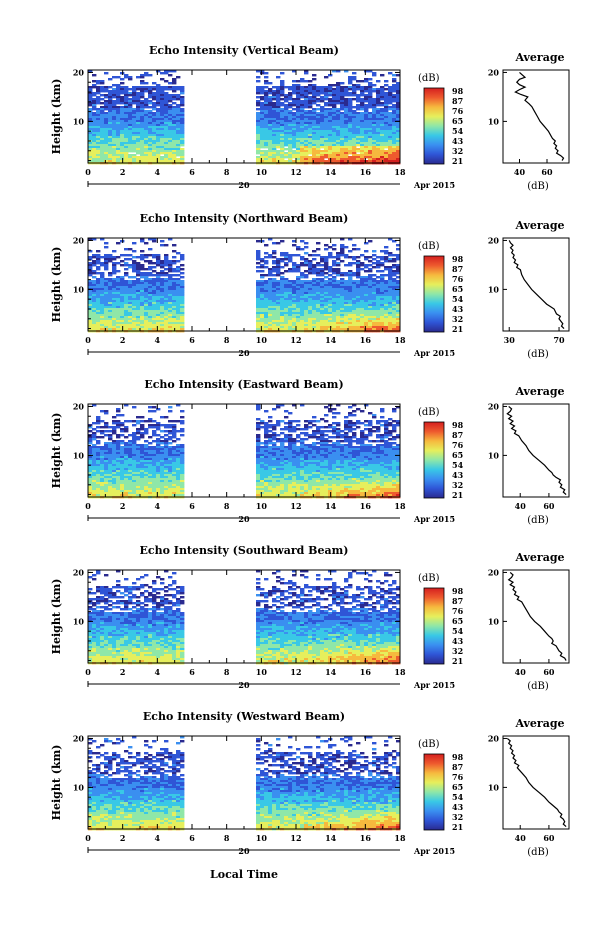  I want to click on panel-title: Echo Intensity (Northward Beam), so click(244, 218).